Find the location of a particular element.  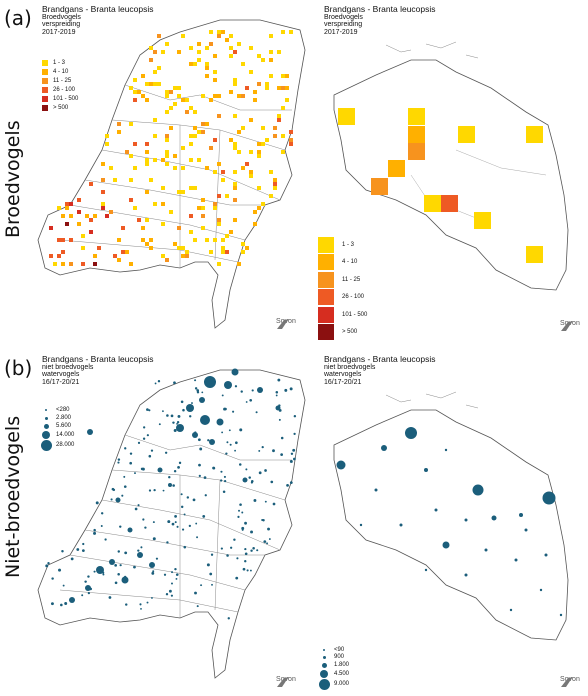

gr-outline is located at coordinates (451, 175).